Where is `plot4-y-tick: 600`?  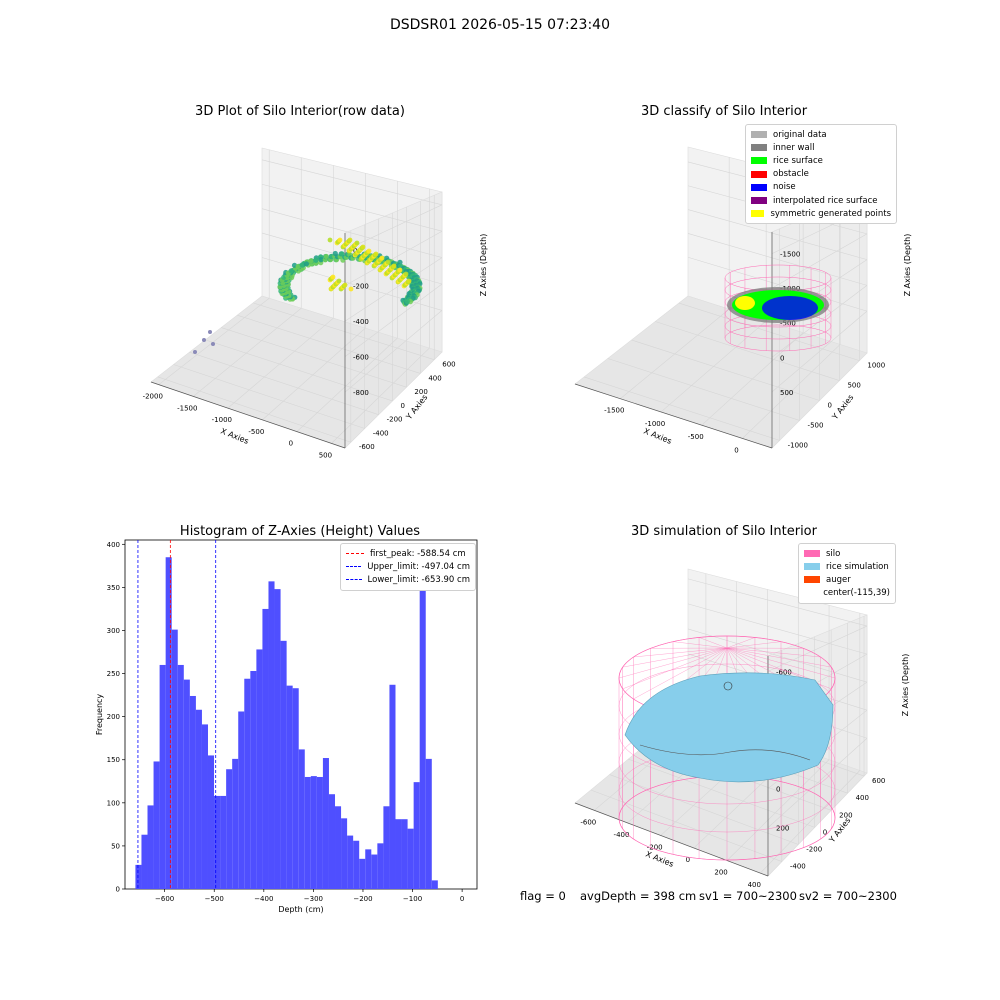
plot4-y-tick: 600 is located at coordinates (878, 781).